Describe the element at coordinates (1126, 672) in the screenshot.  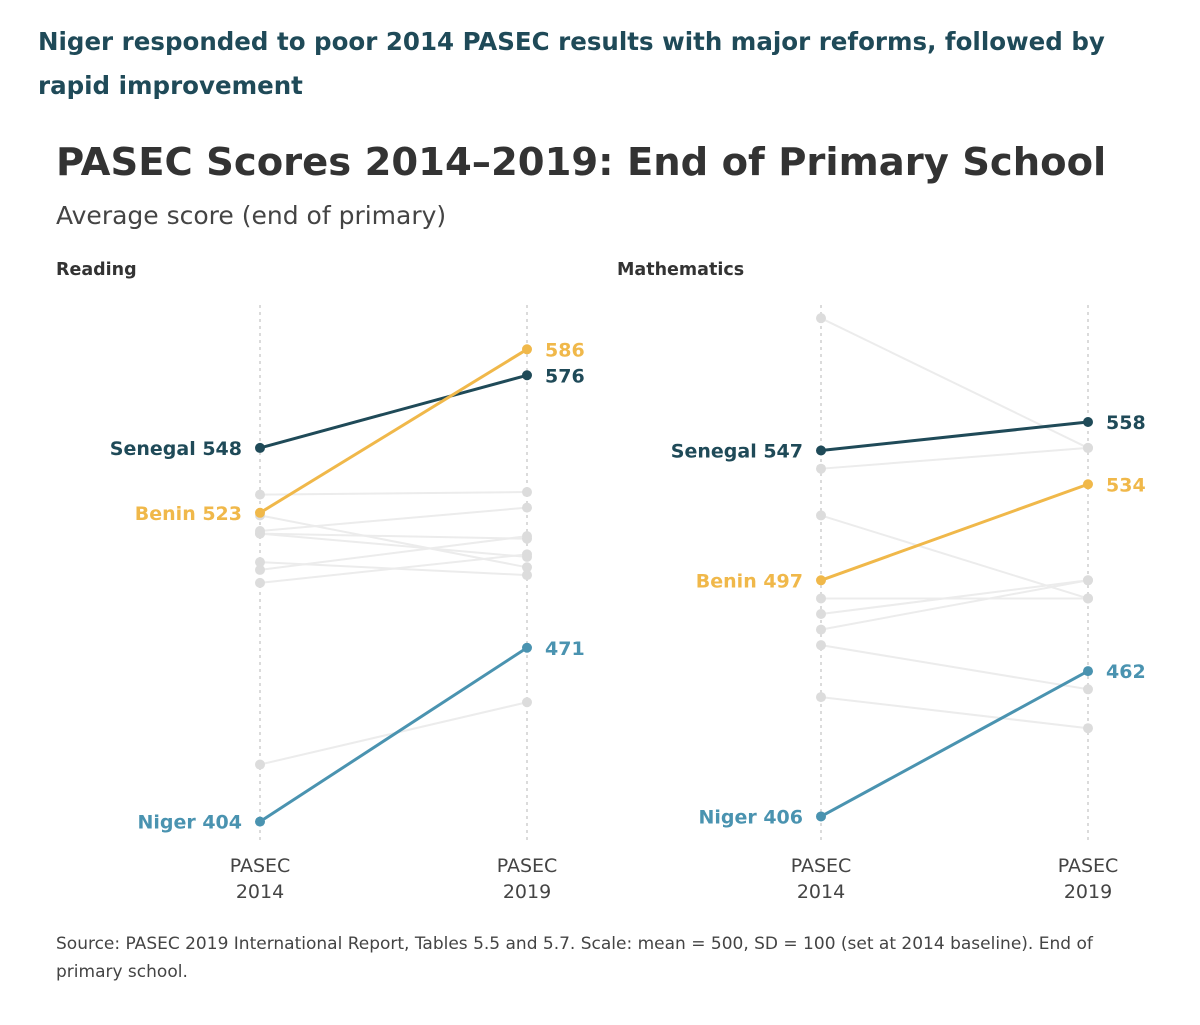
I see `mathematics-label-2019-niger: 462` at that location.